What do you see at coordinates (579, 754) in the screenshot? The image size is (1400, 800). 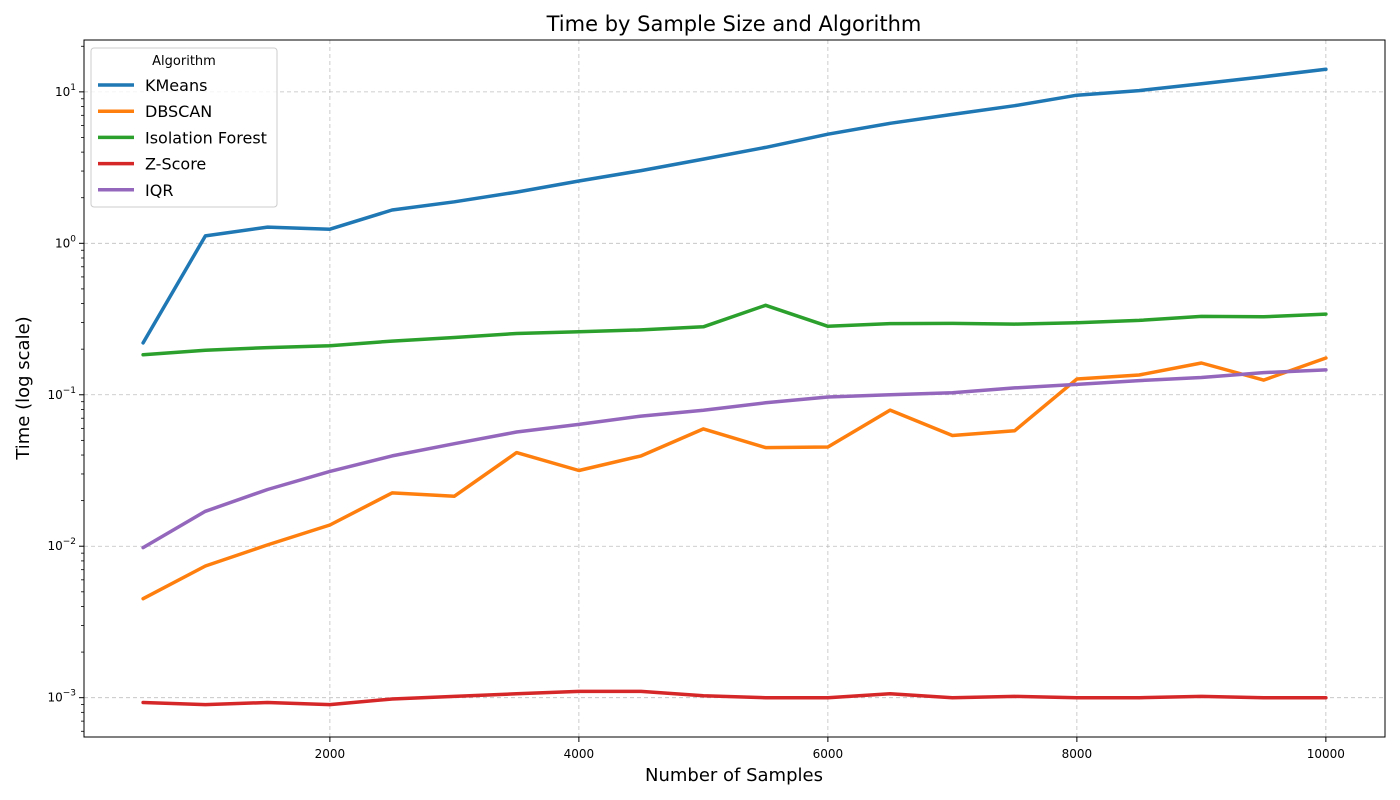 I see `x-tick-label: 4000` at bounding box center [579, 754].